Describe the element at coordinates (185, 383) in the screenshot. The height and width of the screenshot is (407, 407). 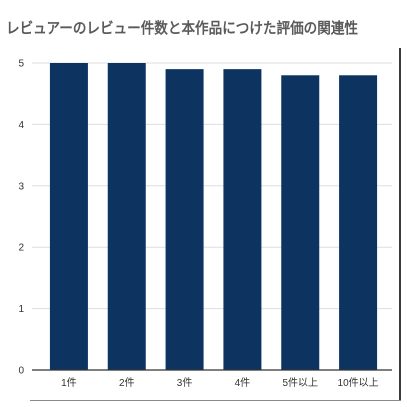
I see `x-tick-label: 3件` at that location.